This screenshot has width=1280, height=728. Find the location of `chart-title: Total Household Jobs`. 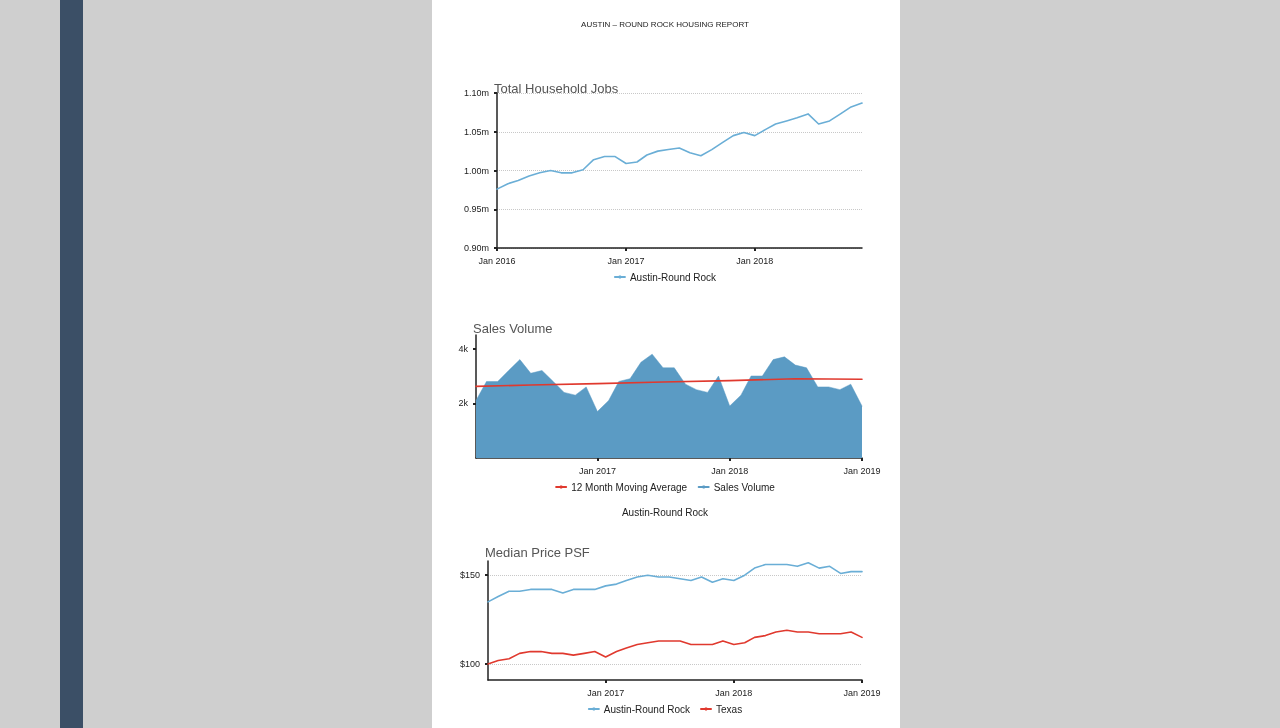

chart-title: Total Household Jobs is located at coordinates (556, 88).